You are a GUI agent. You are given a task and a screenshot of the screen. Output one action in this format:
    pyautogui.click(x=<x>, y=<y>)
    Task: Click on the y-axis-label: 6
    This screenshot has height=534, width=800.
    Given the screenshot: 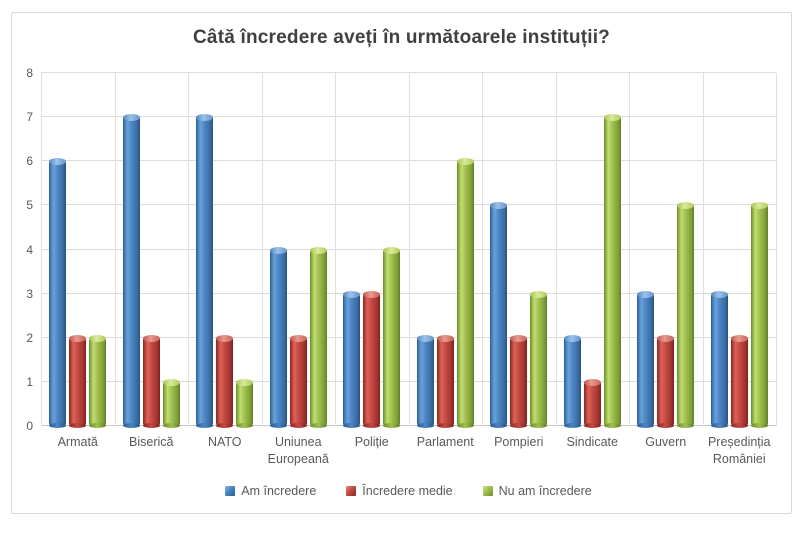 What is the action you would take?
    pyautogui.click(x=29, y=161)
    